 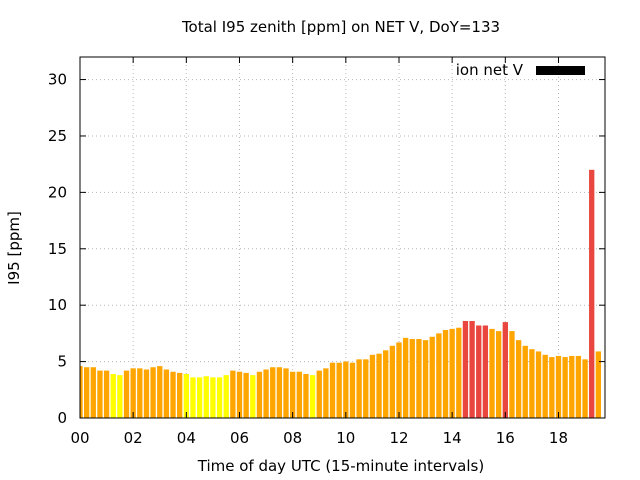 I want to click on x-tick-label: 02, so click(x=133, y=438).